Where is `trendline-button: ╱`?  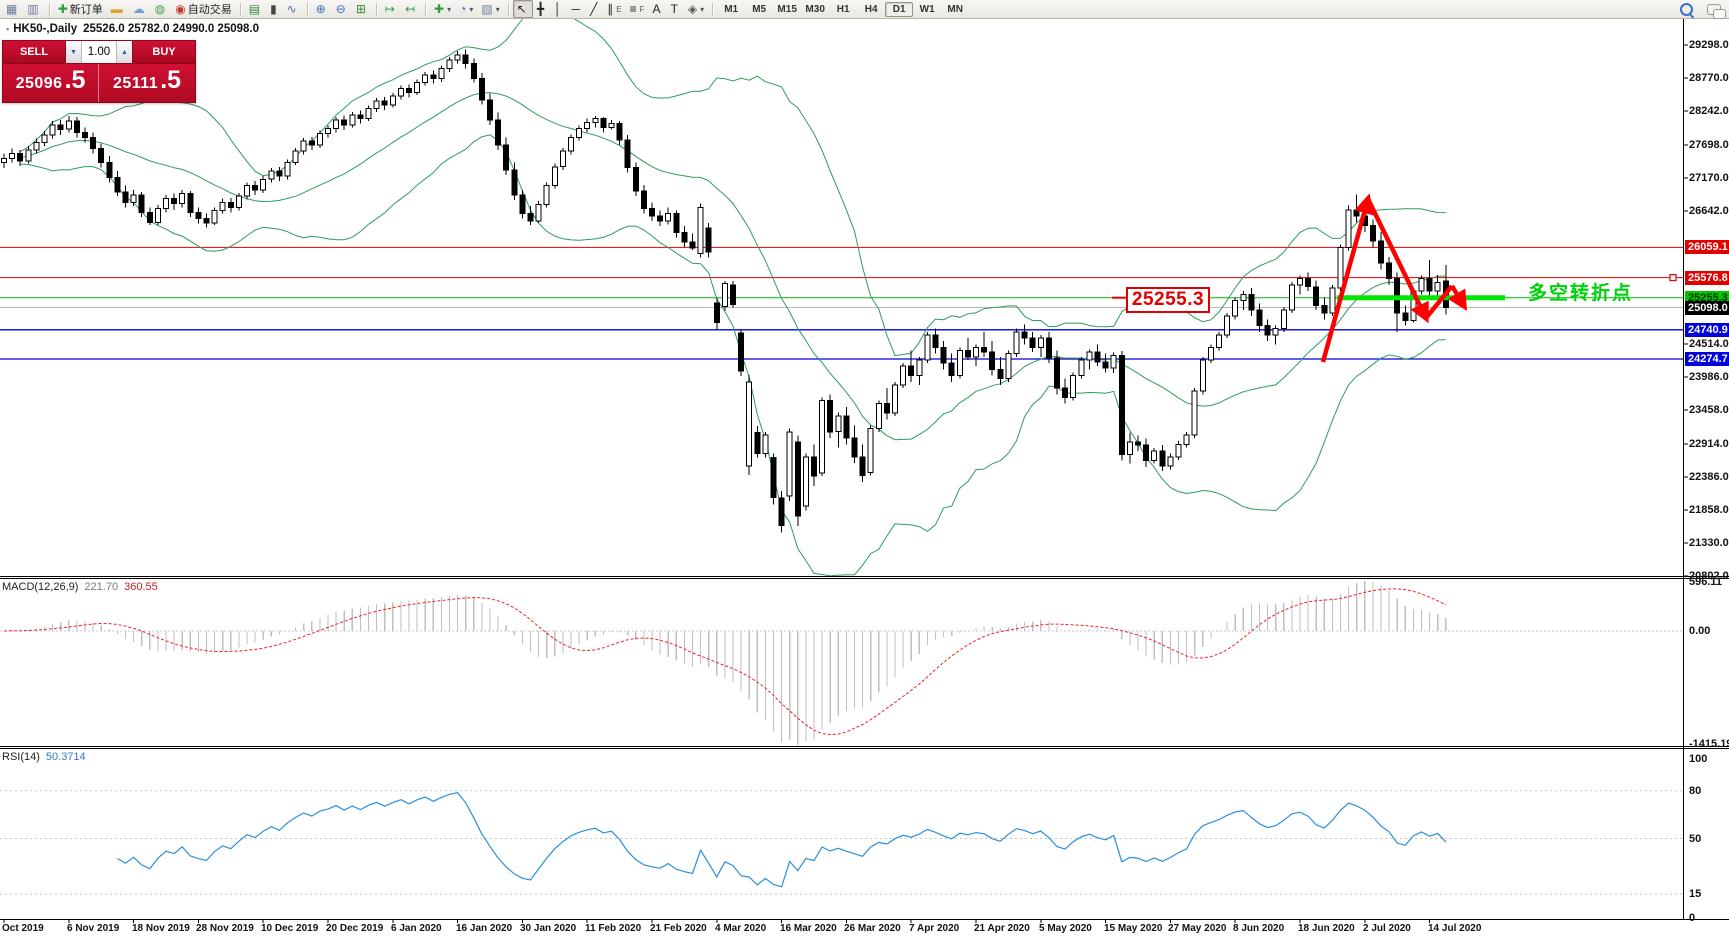 trendline-button: ╱ is located at coordinates (594, 9).